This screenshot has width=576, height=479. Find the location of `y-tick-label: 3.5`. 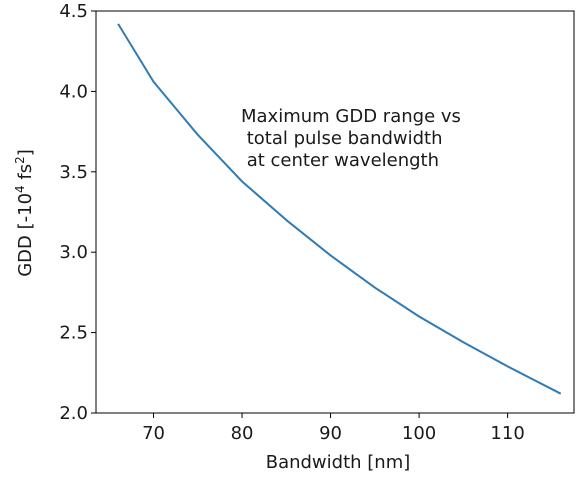

y-tick-label: 3.5 is located at coordinates (73, 172).